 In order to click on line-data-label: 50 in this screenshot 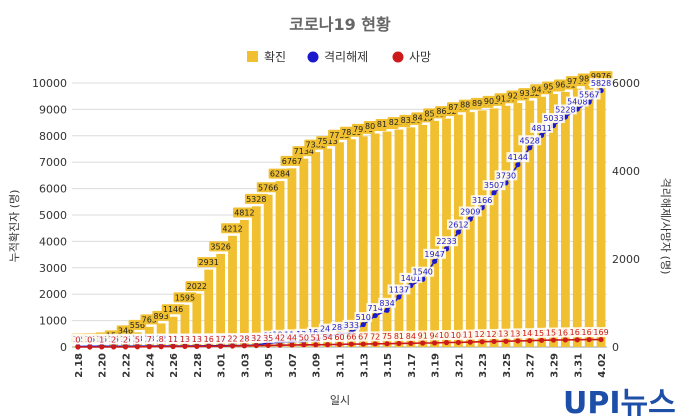, I will do `click(304, 337)`.